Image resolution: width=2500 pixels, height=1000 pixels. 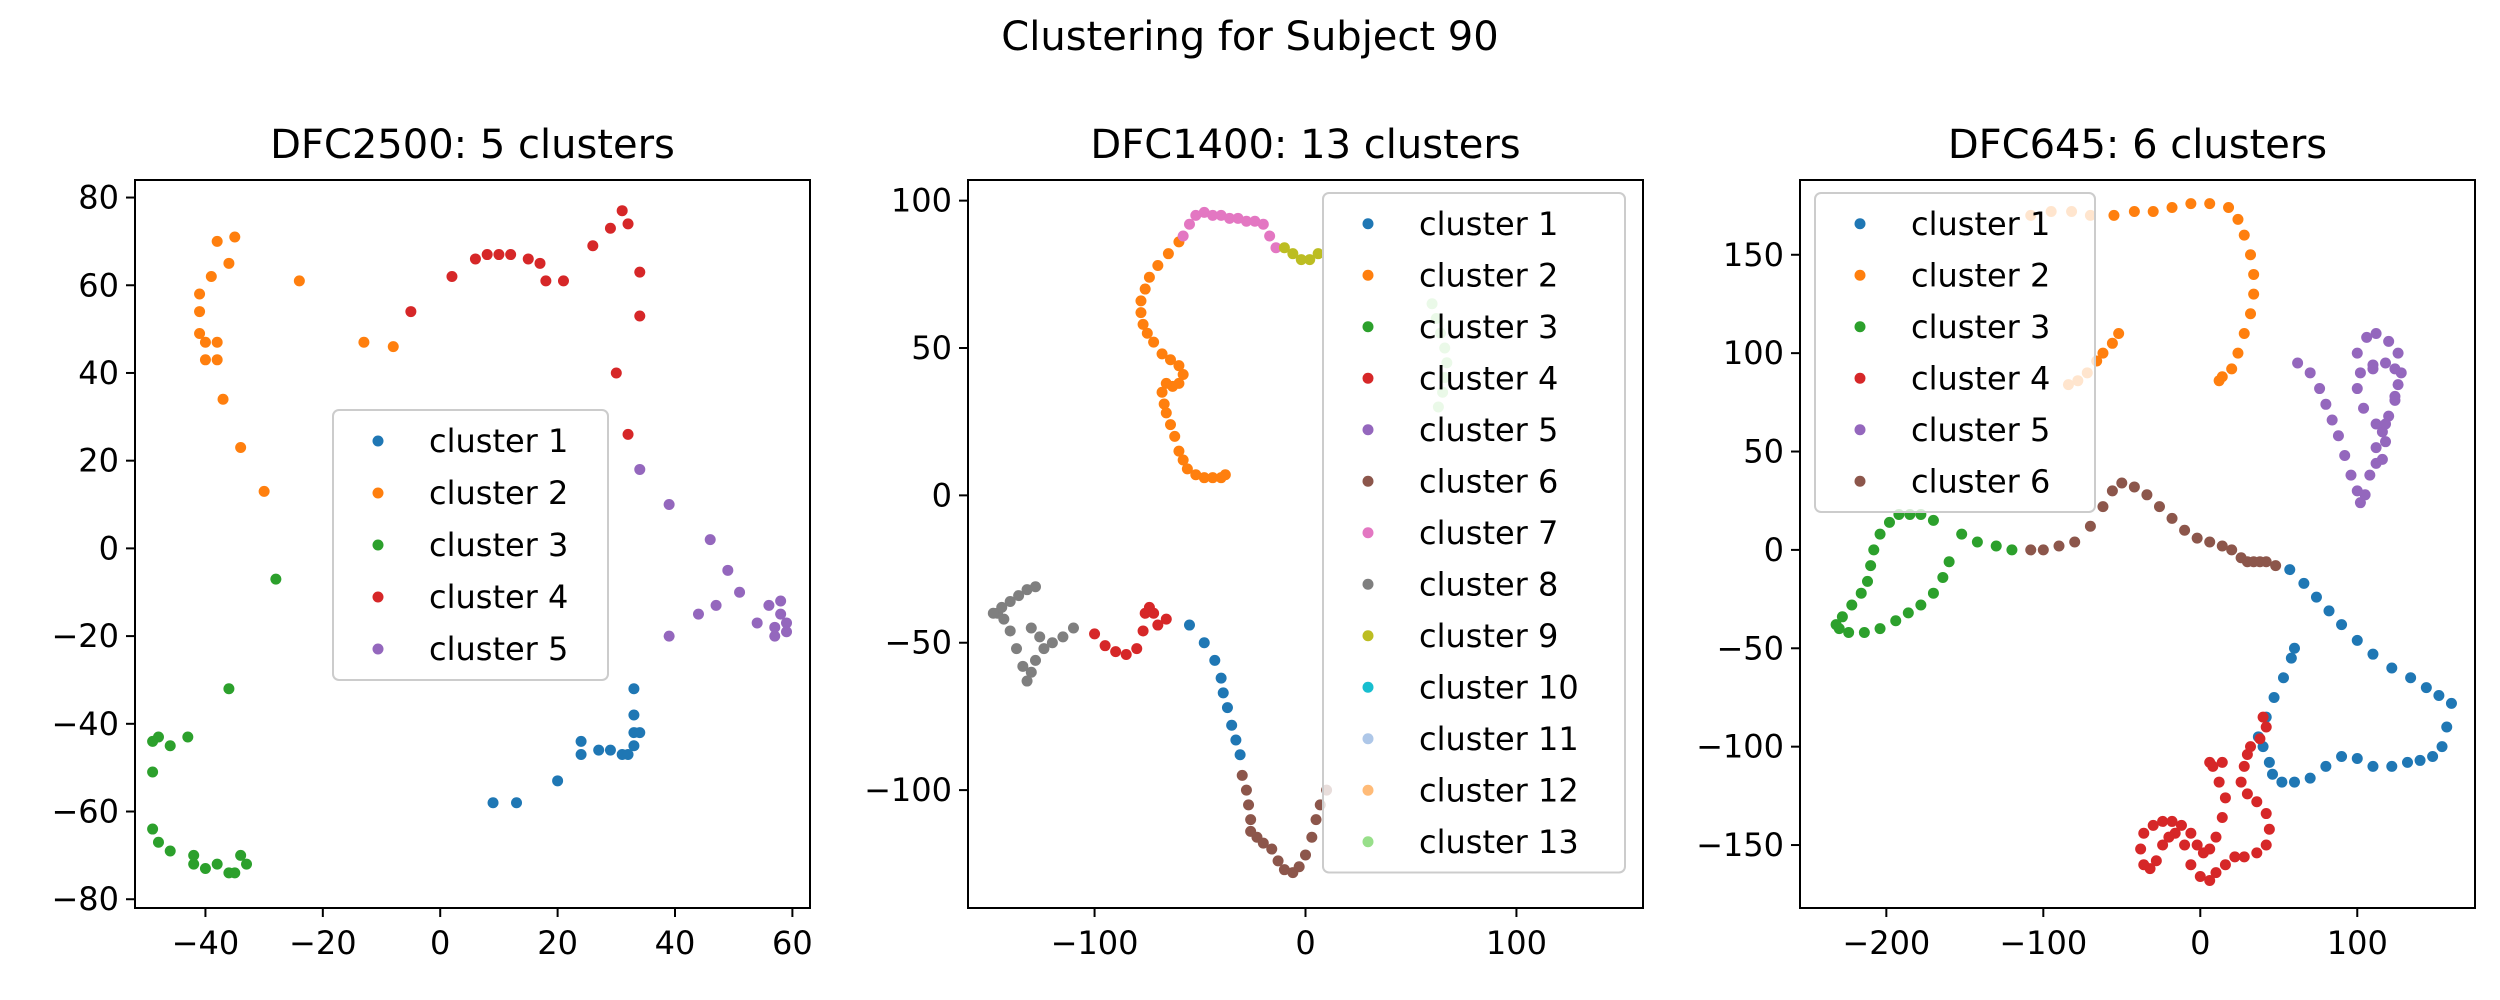 I want to click on y-tick-label: −40, so click(x=85, y=724).